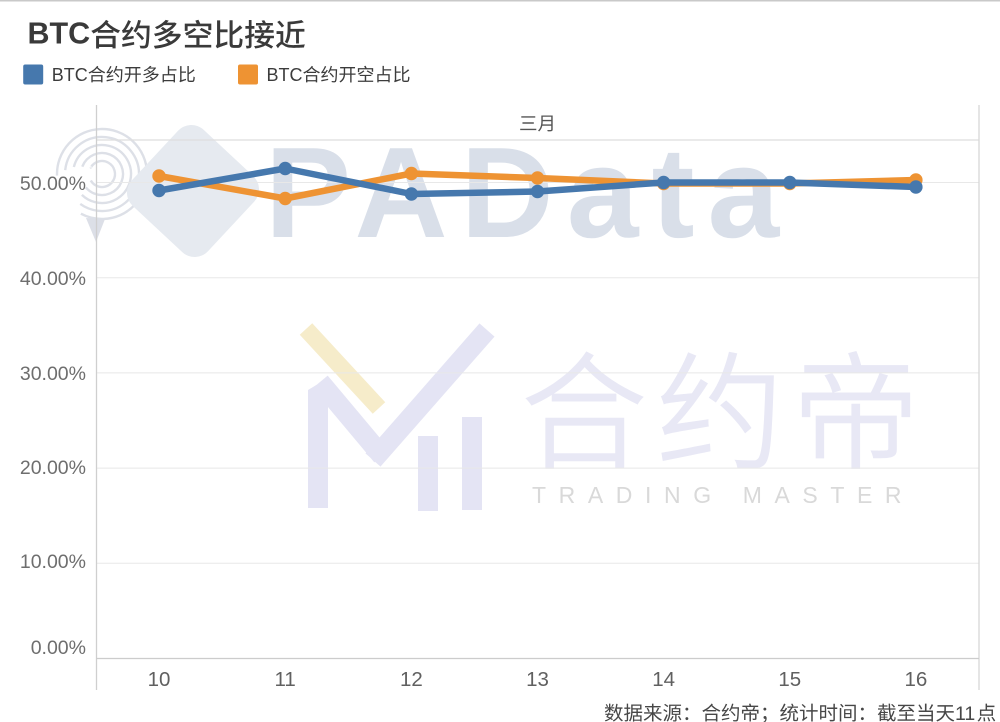 The image size is (1000, 722). Describe the element at coordinates (537, 679) in the screenshot. I see `svg-text: 13` at that location.